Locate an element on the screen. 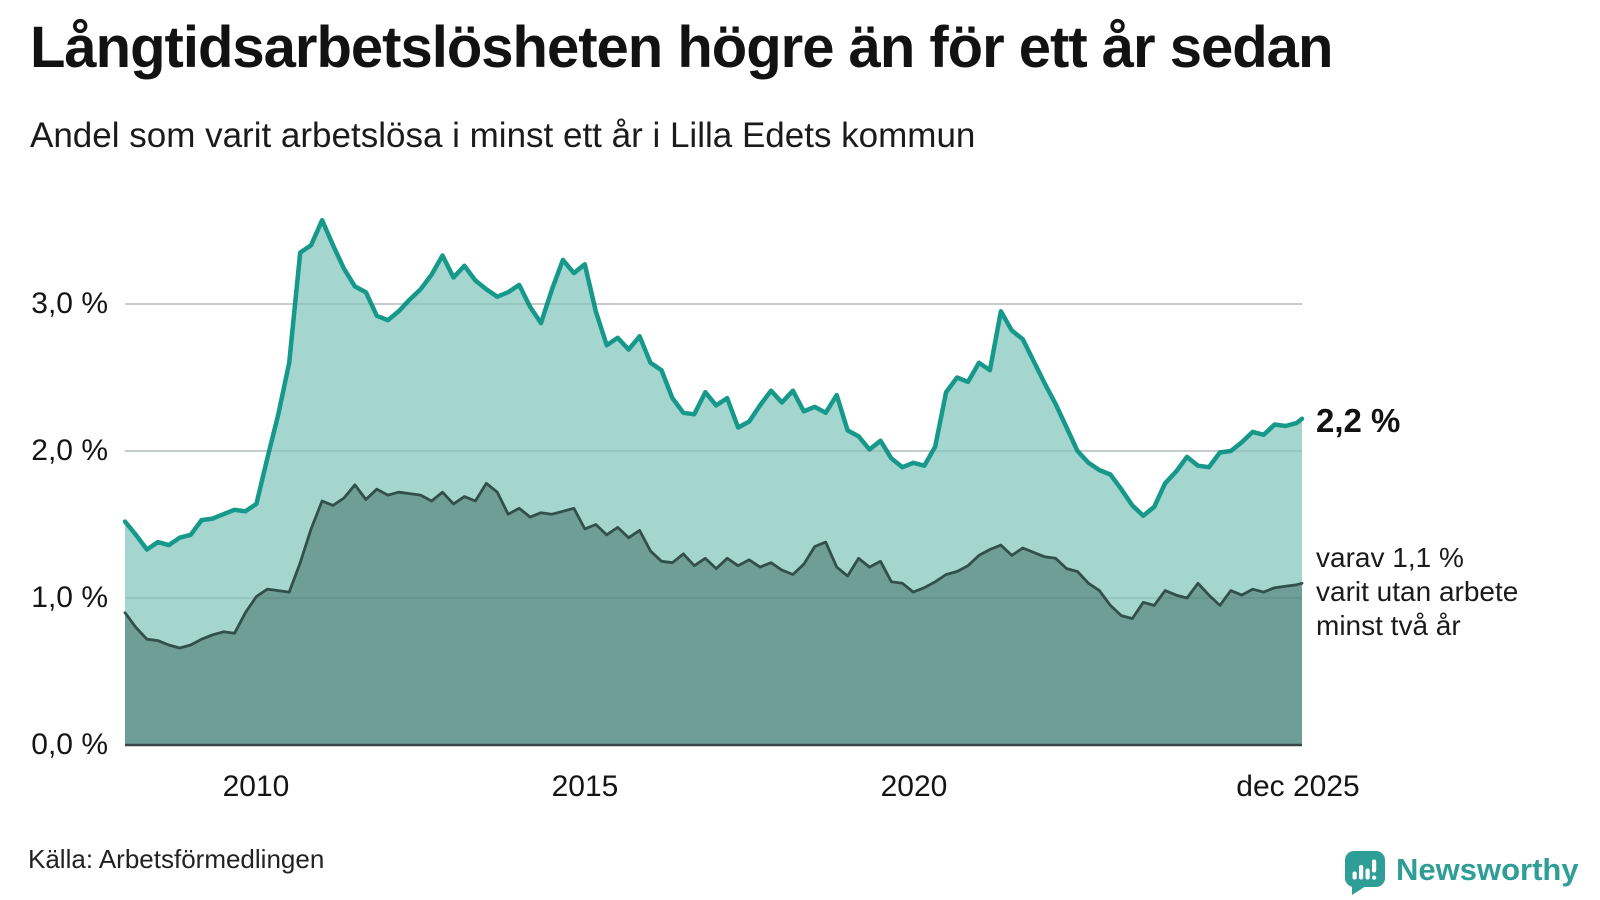 Image resolution: width=1600 pixels, height=900 pixels. end-note-line-3: minst två år is located at coordinates (1388, 625).